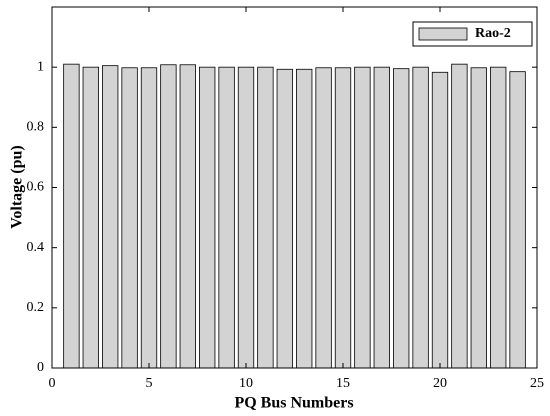 Image resolution: width=550 pixels, height=416 pixels. What do you see at coordinates (443, 34) in the screenshot?
I see `legend-swatch` at bounding box center [443, 34].